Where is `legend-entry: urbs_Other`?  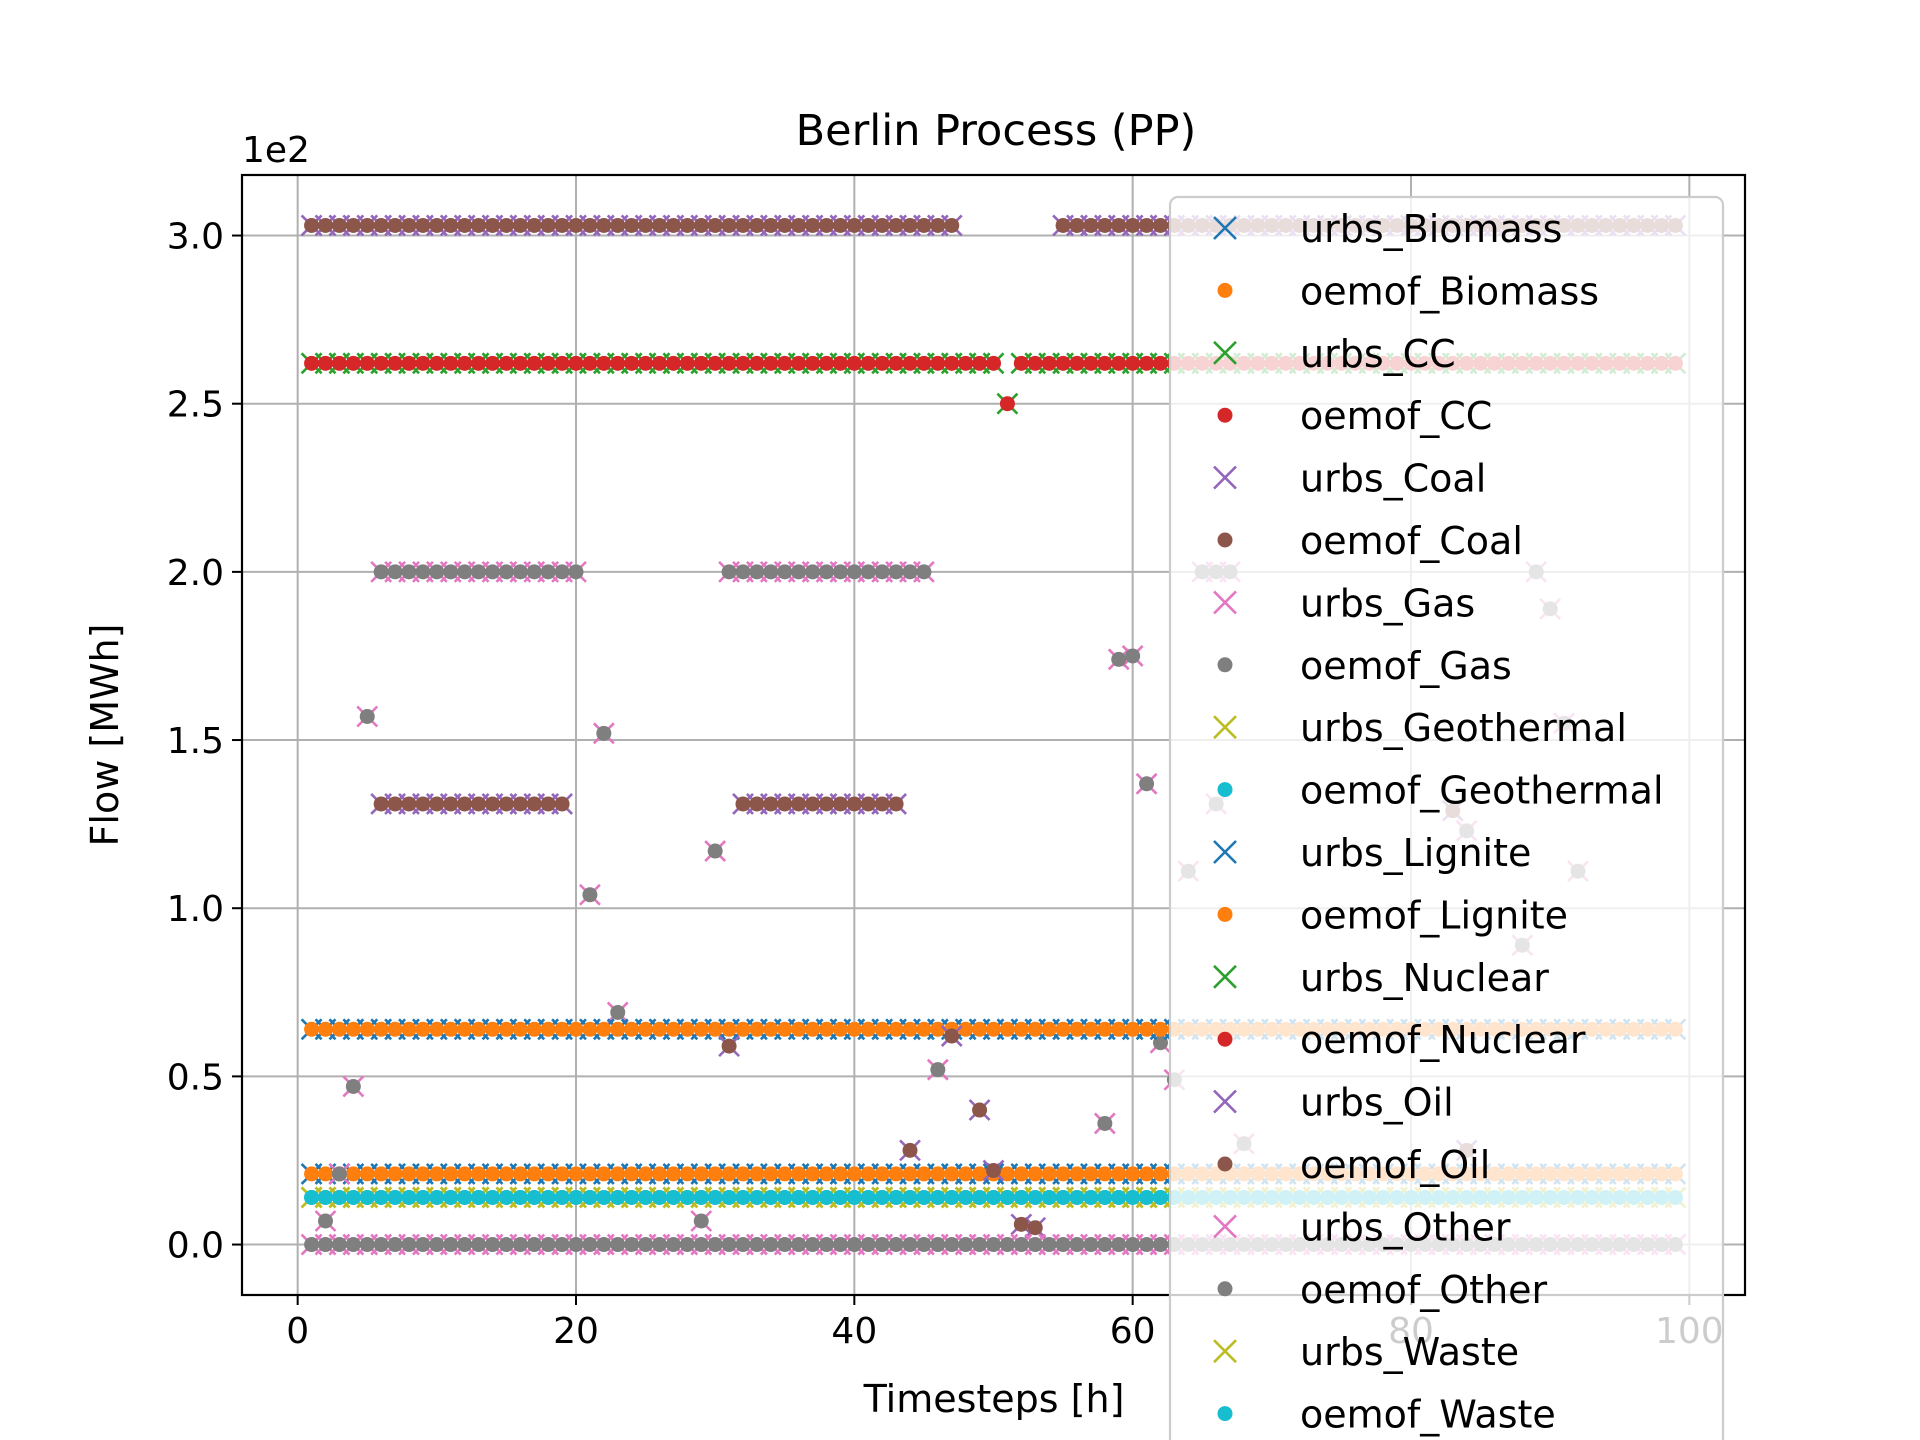
legend-entry: urbs_Other is located at coordinates (1362, 1227).